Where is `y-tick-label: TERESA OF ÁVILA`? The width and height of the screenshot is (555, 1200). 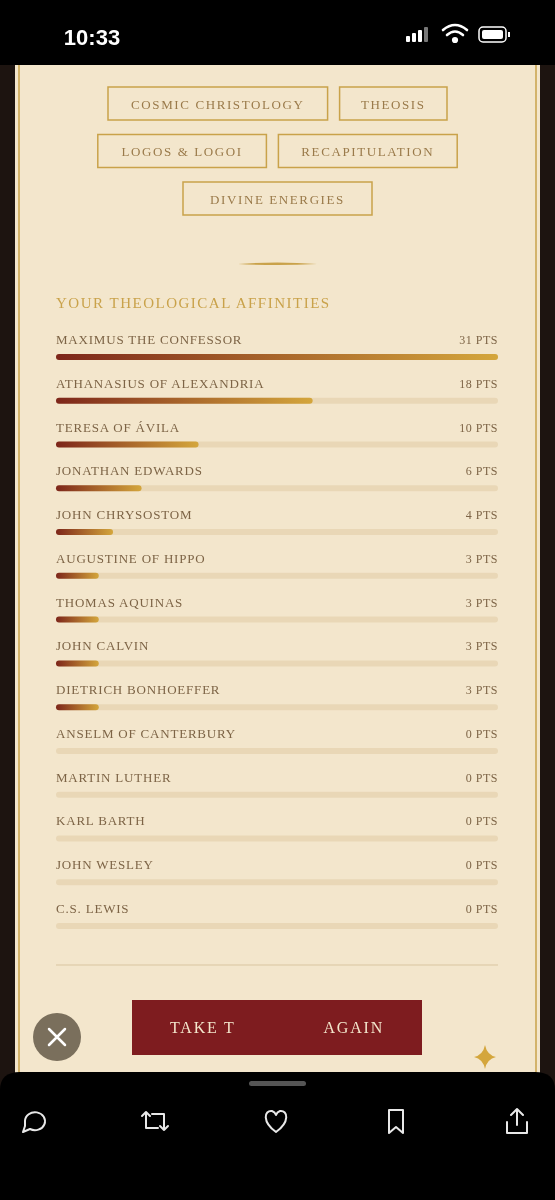 y-tick-label: TERESA OF ÁVILA is located at coordinates (118, 427).